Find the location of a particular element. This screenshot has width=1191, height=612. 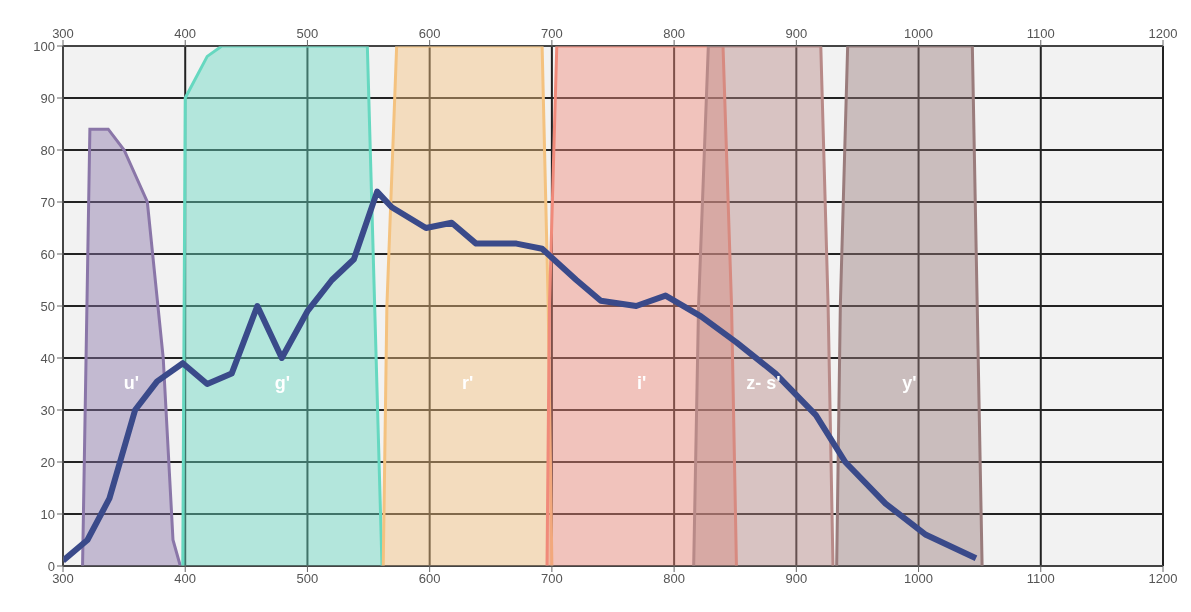

x-tick-label: 800 is located at coordinates (674, 33).